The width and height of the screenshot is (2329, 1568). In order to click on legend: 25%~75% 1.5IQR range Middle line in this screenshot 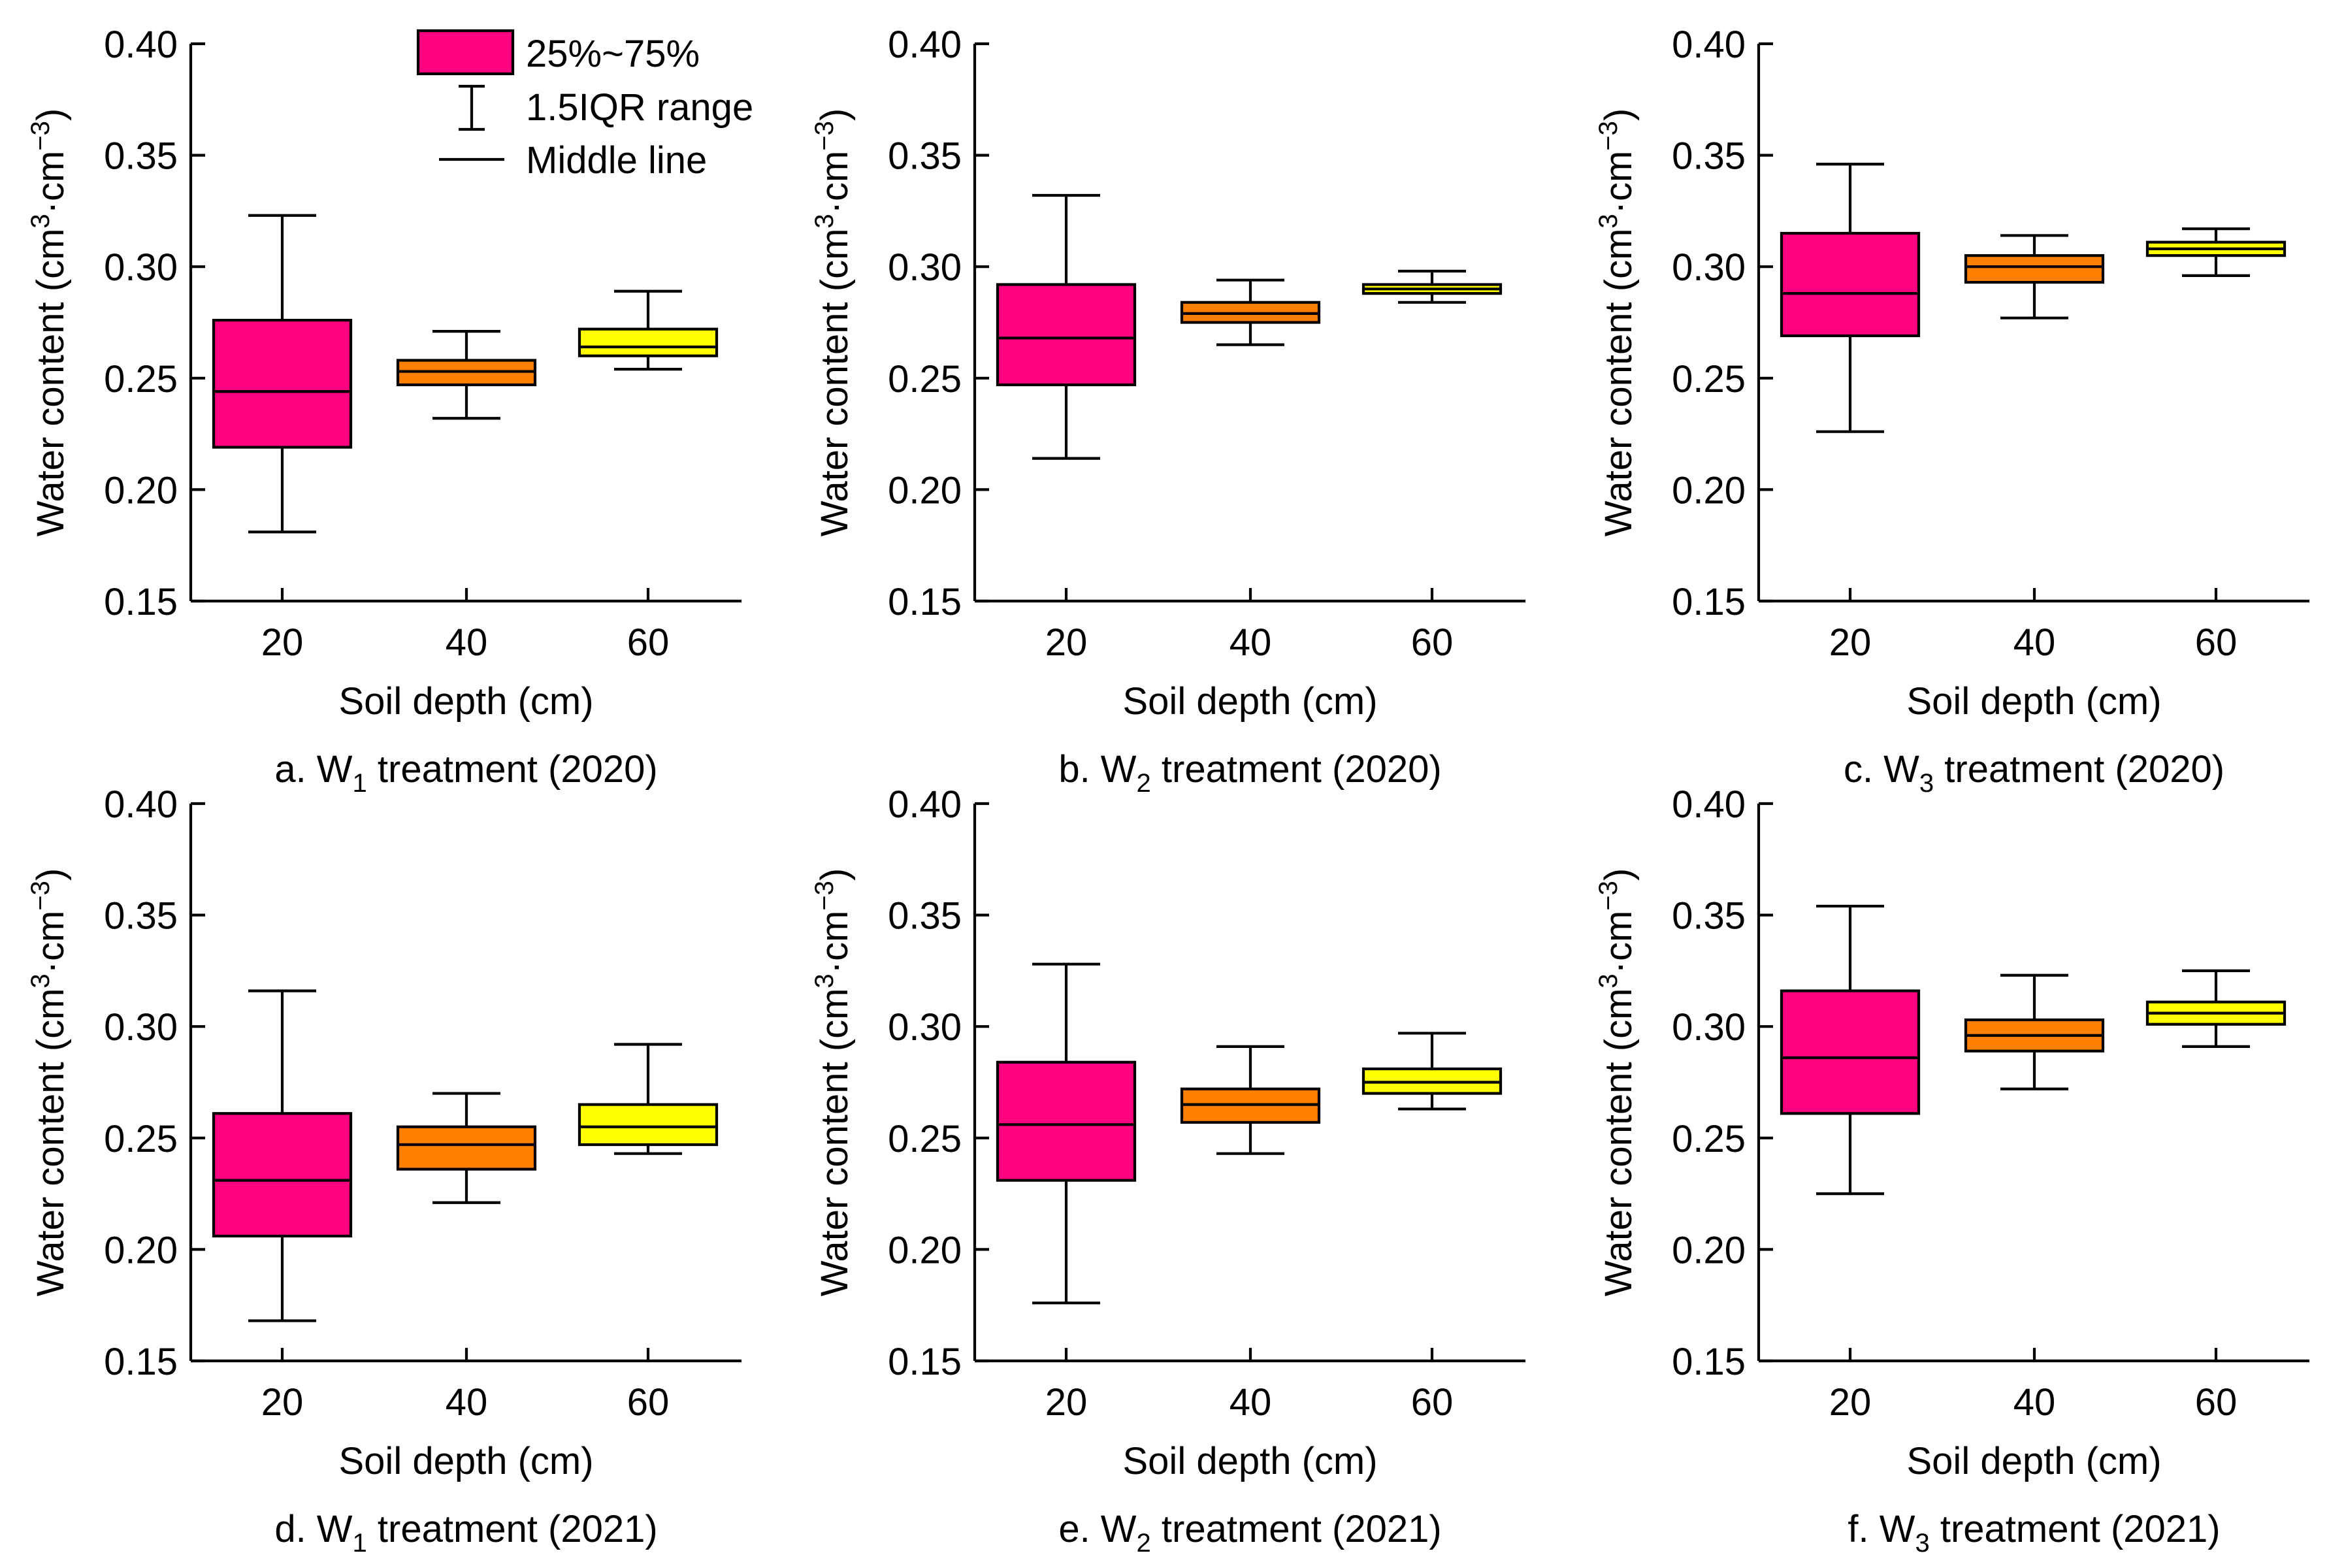, I will do `click(584, 105)`.